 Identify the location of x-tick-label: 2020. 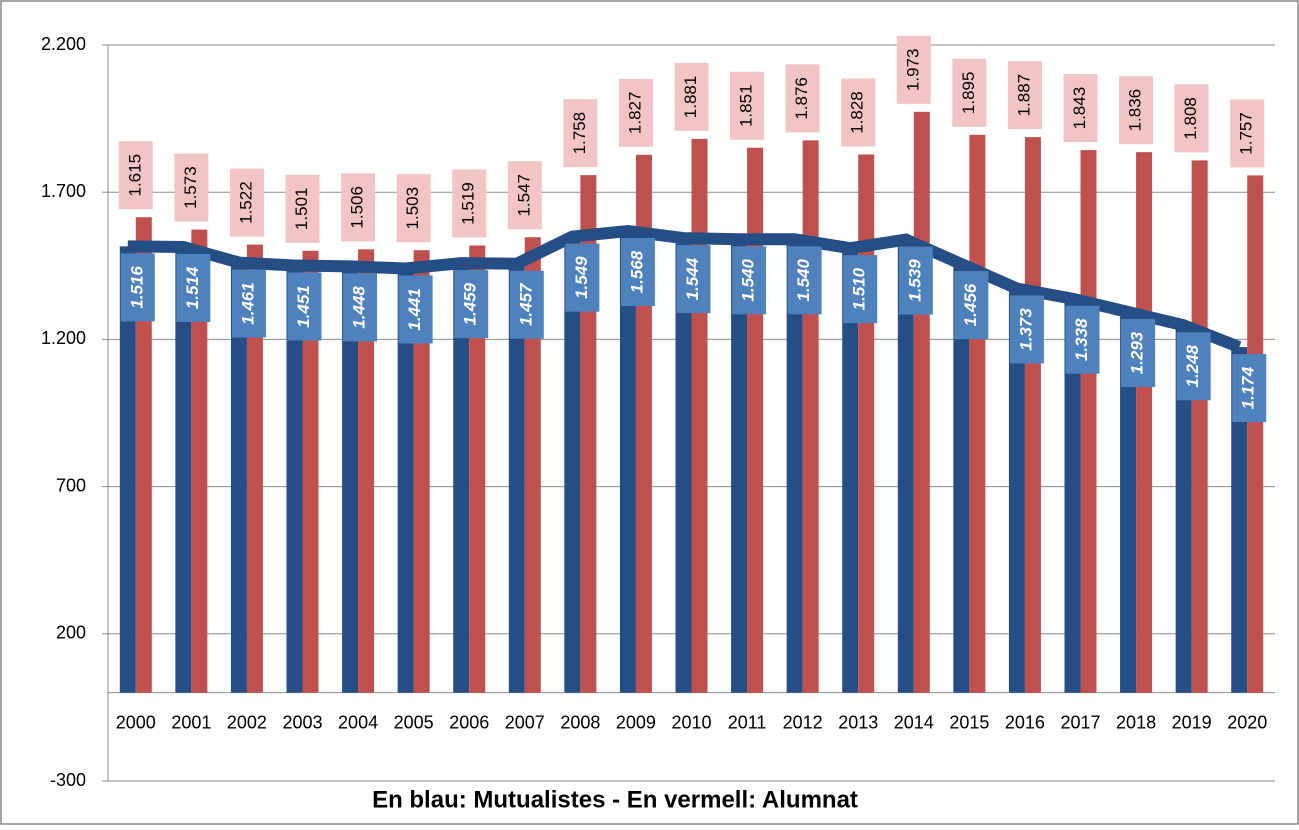
(1247, 722).